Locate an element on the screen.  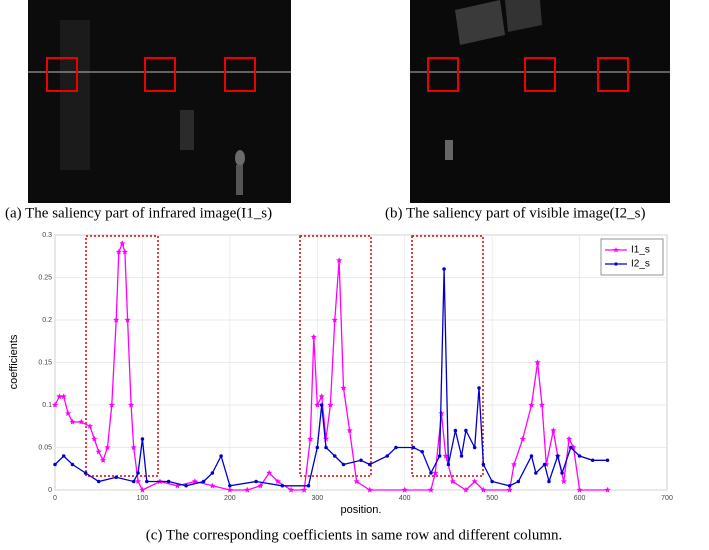
legend-label: I1_s is located at coordinates (640, 250).